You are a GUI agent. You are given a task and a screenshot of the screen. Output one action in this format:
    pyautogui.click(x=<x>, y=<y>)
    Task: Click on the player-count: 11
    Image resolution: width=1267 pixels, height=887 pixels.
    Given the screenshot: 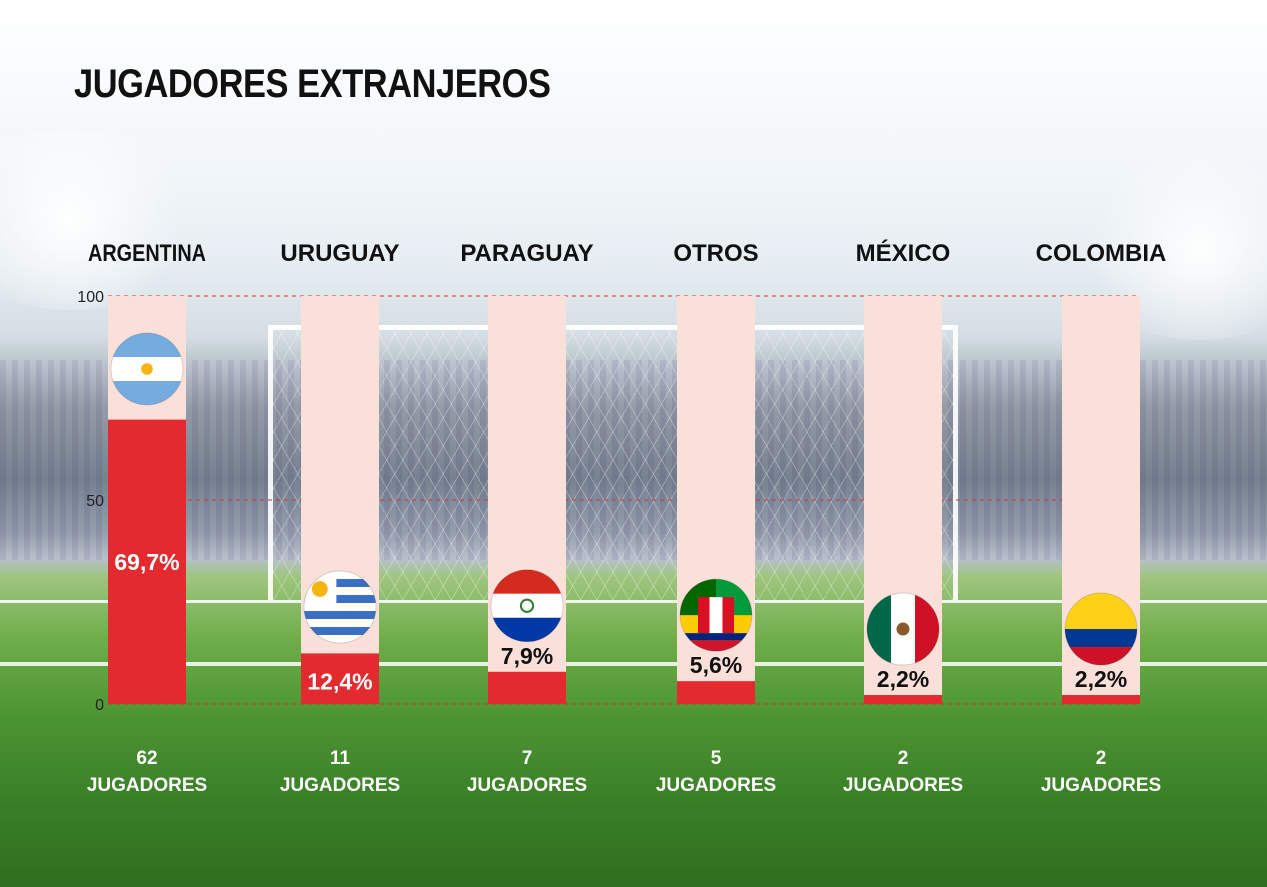 What is the action you would take?
    pyautogui.click(x=340, y=758)
    